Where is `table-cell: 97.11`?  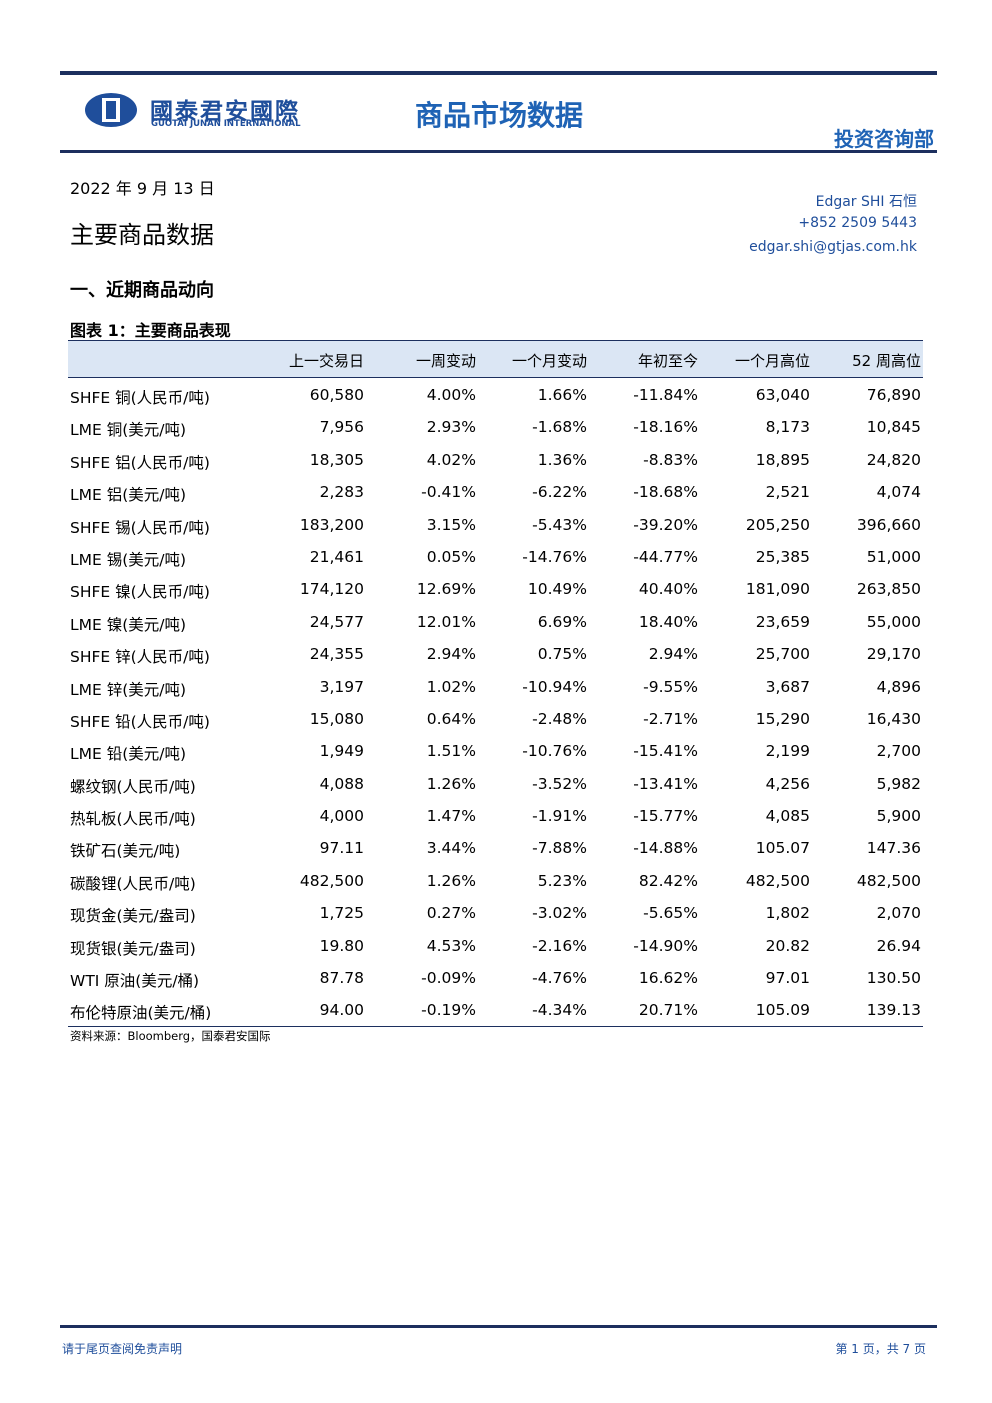
table-cell: 97.11 is located at coordinates (341, 848).